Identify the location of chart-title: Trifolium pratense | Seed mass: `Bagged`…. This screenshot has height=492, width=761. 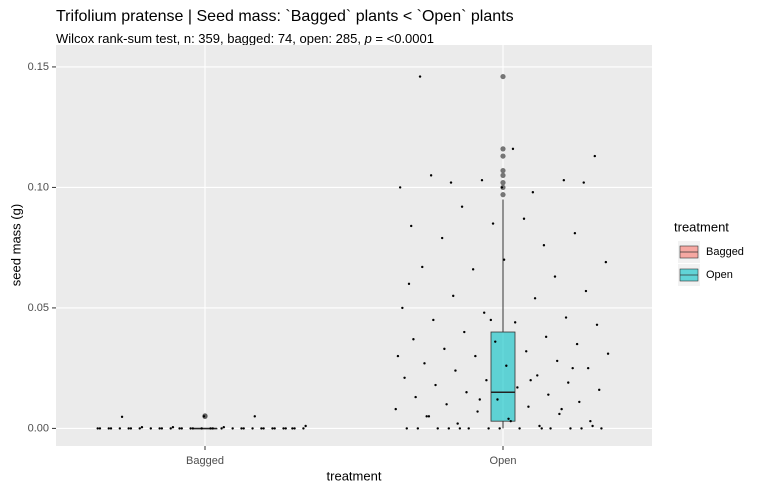
(285, 16).